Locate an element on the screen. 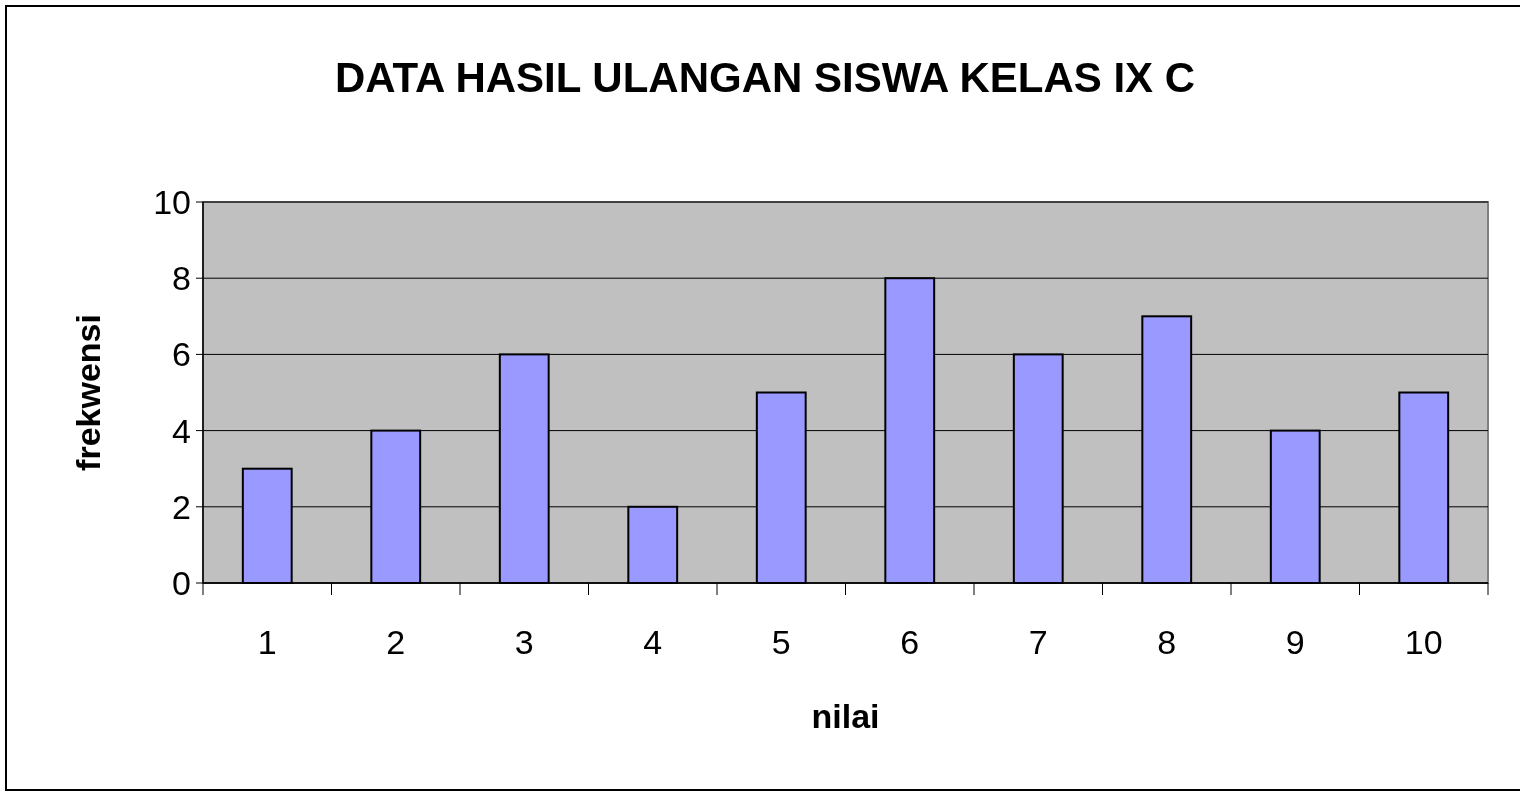 The image size is (1534, 803). y-tick-label: 4 is located at coordinates (181, 430).